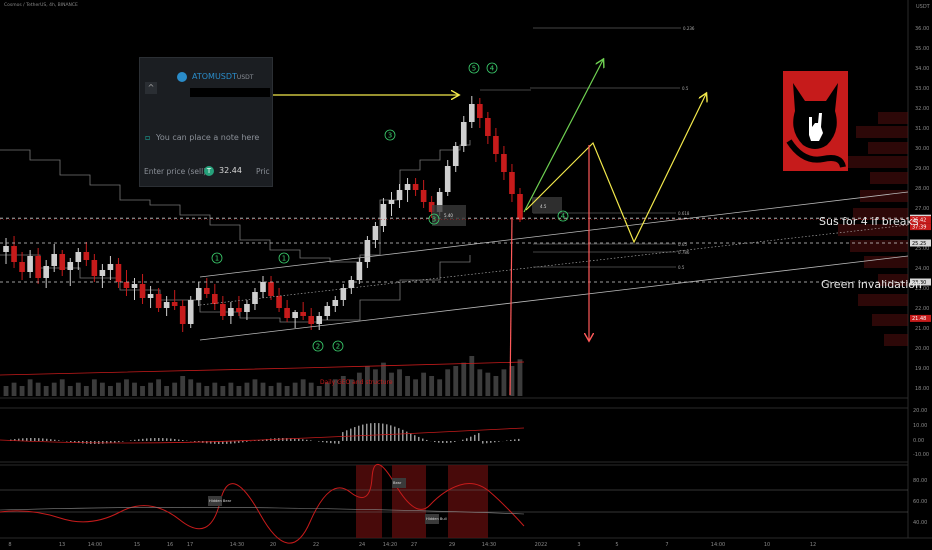 The image size is (932, 550). I want to click on fib-label: 0.786, so click(684, 252).